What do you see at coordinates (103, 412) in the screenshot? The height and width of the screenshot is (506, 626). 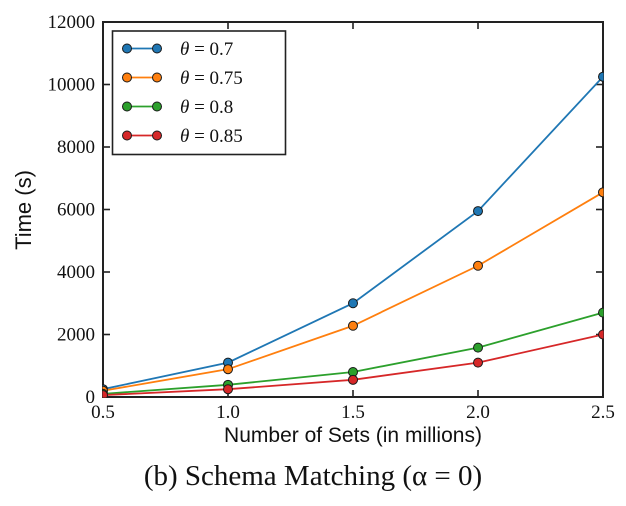 I see `x-tick-label: 0.5` at bounding box center [103, 412].